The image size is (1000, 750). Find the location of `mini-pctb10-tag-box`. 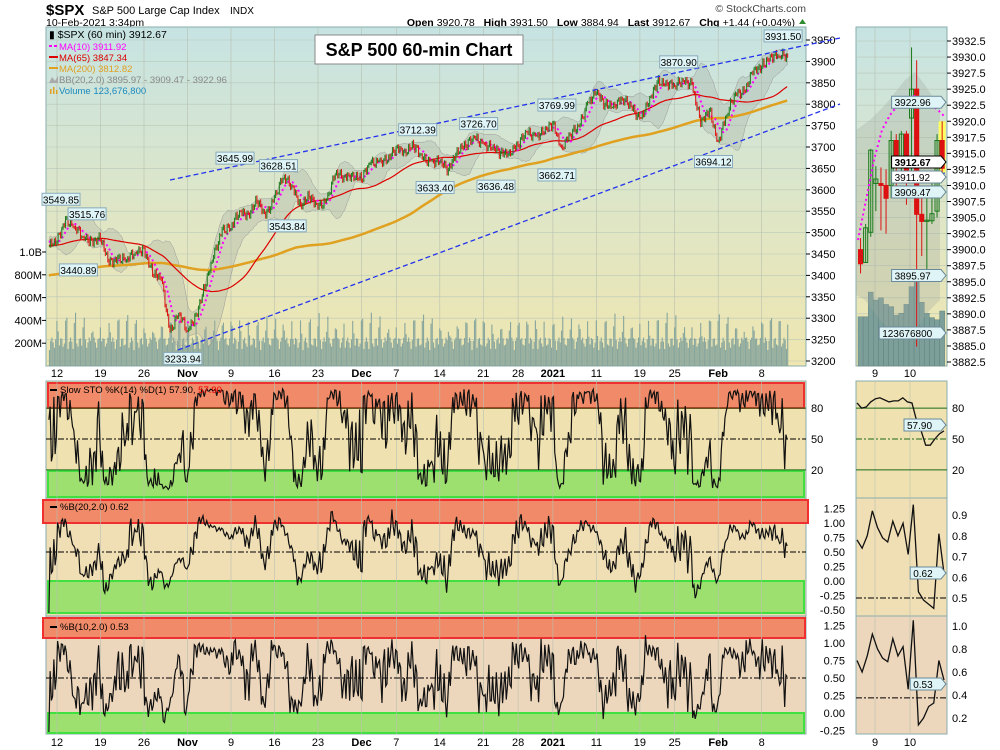

mini-pctb10-tag-box is located at coordinates (928, 684).